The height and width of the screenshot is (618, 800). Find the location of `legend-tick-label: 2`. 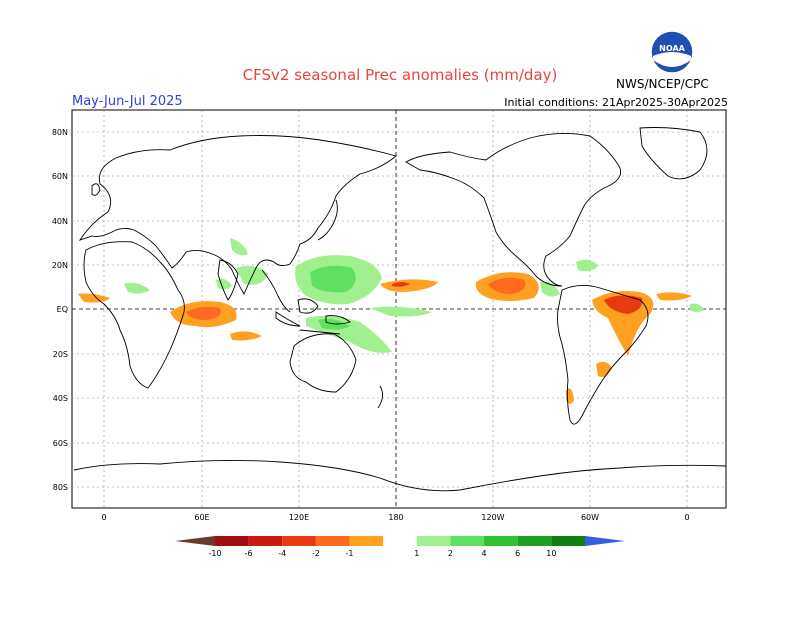

legend-tick-label: 2 is located at coordinates (450, 553).